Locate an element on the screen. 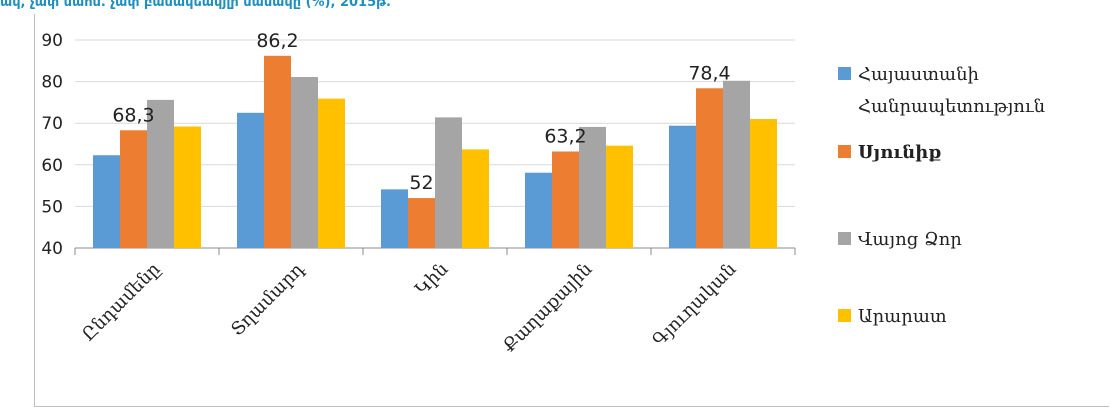  data-label: 68,3 is located at coordinates (133, 115).